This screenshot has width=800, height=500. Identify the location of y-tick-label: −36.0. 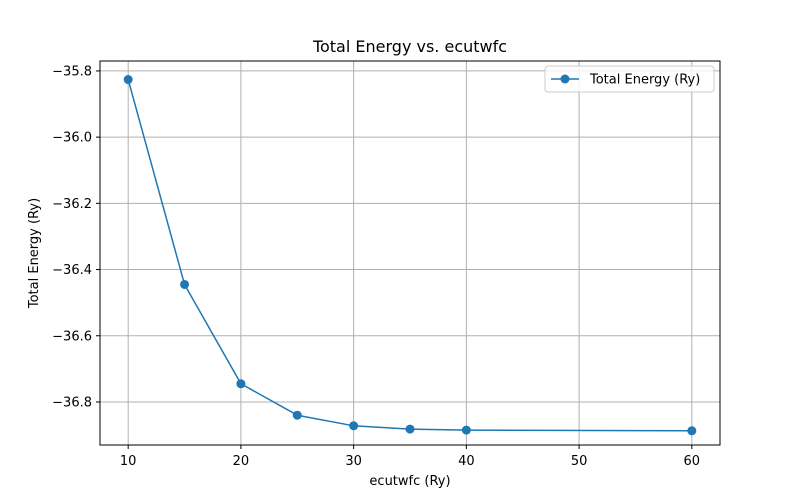
(72, 138).